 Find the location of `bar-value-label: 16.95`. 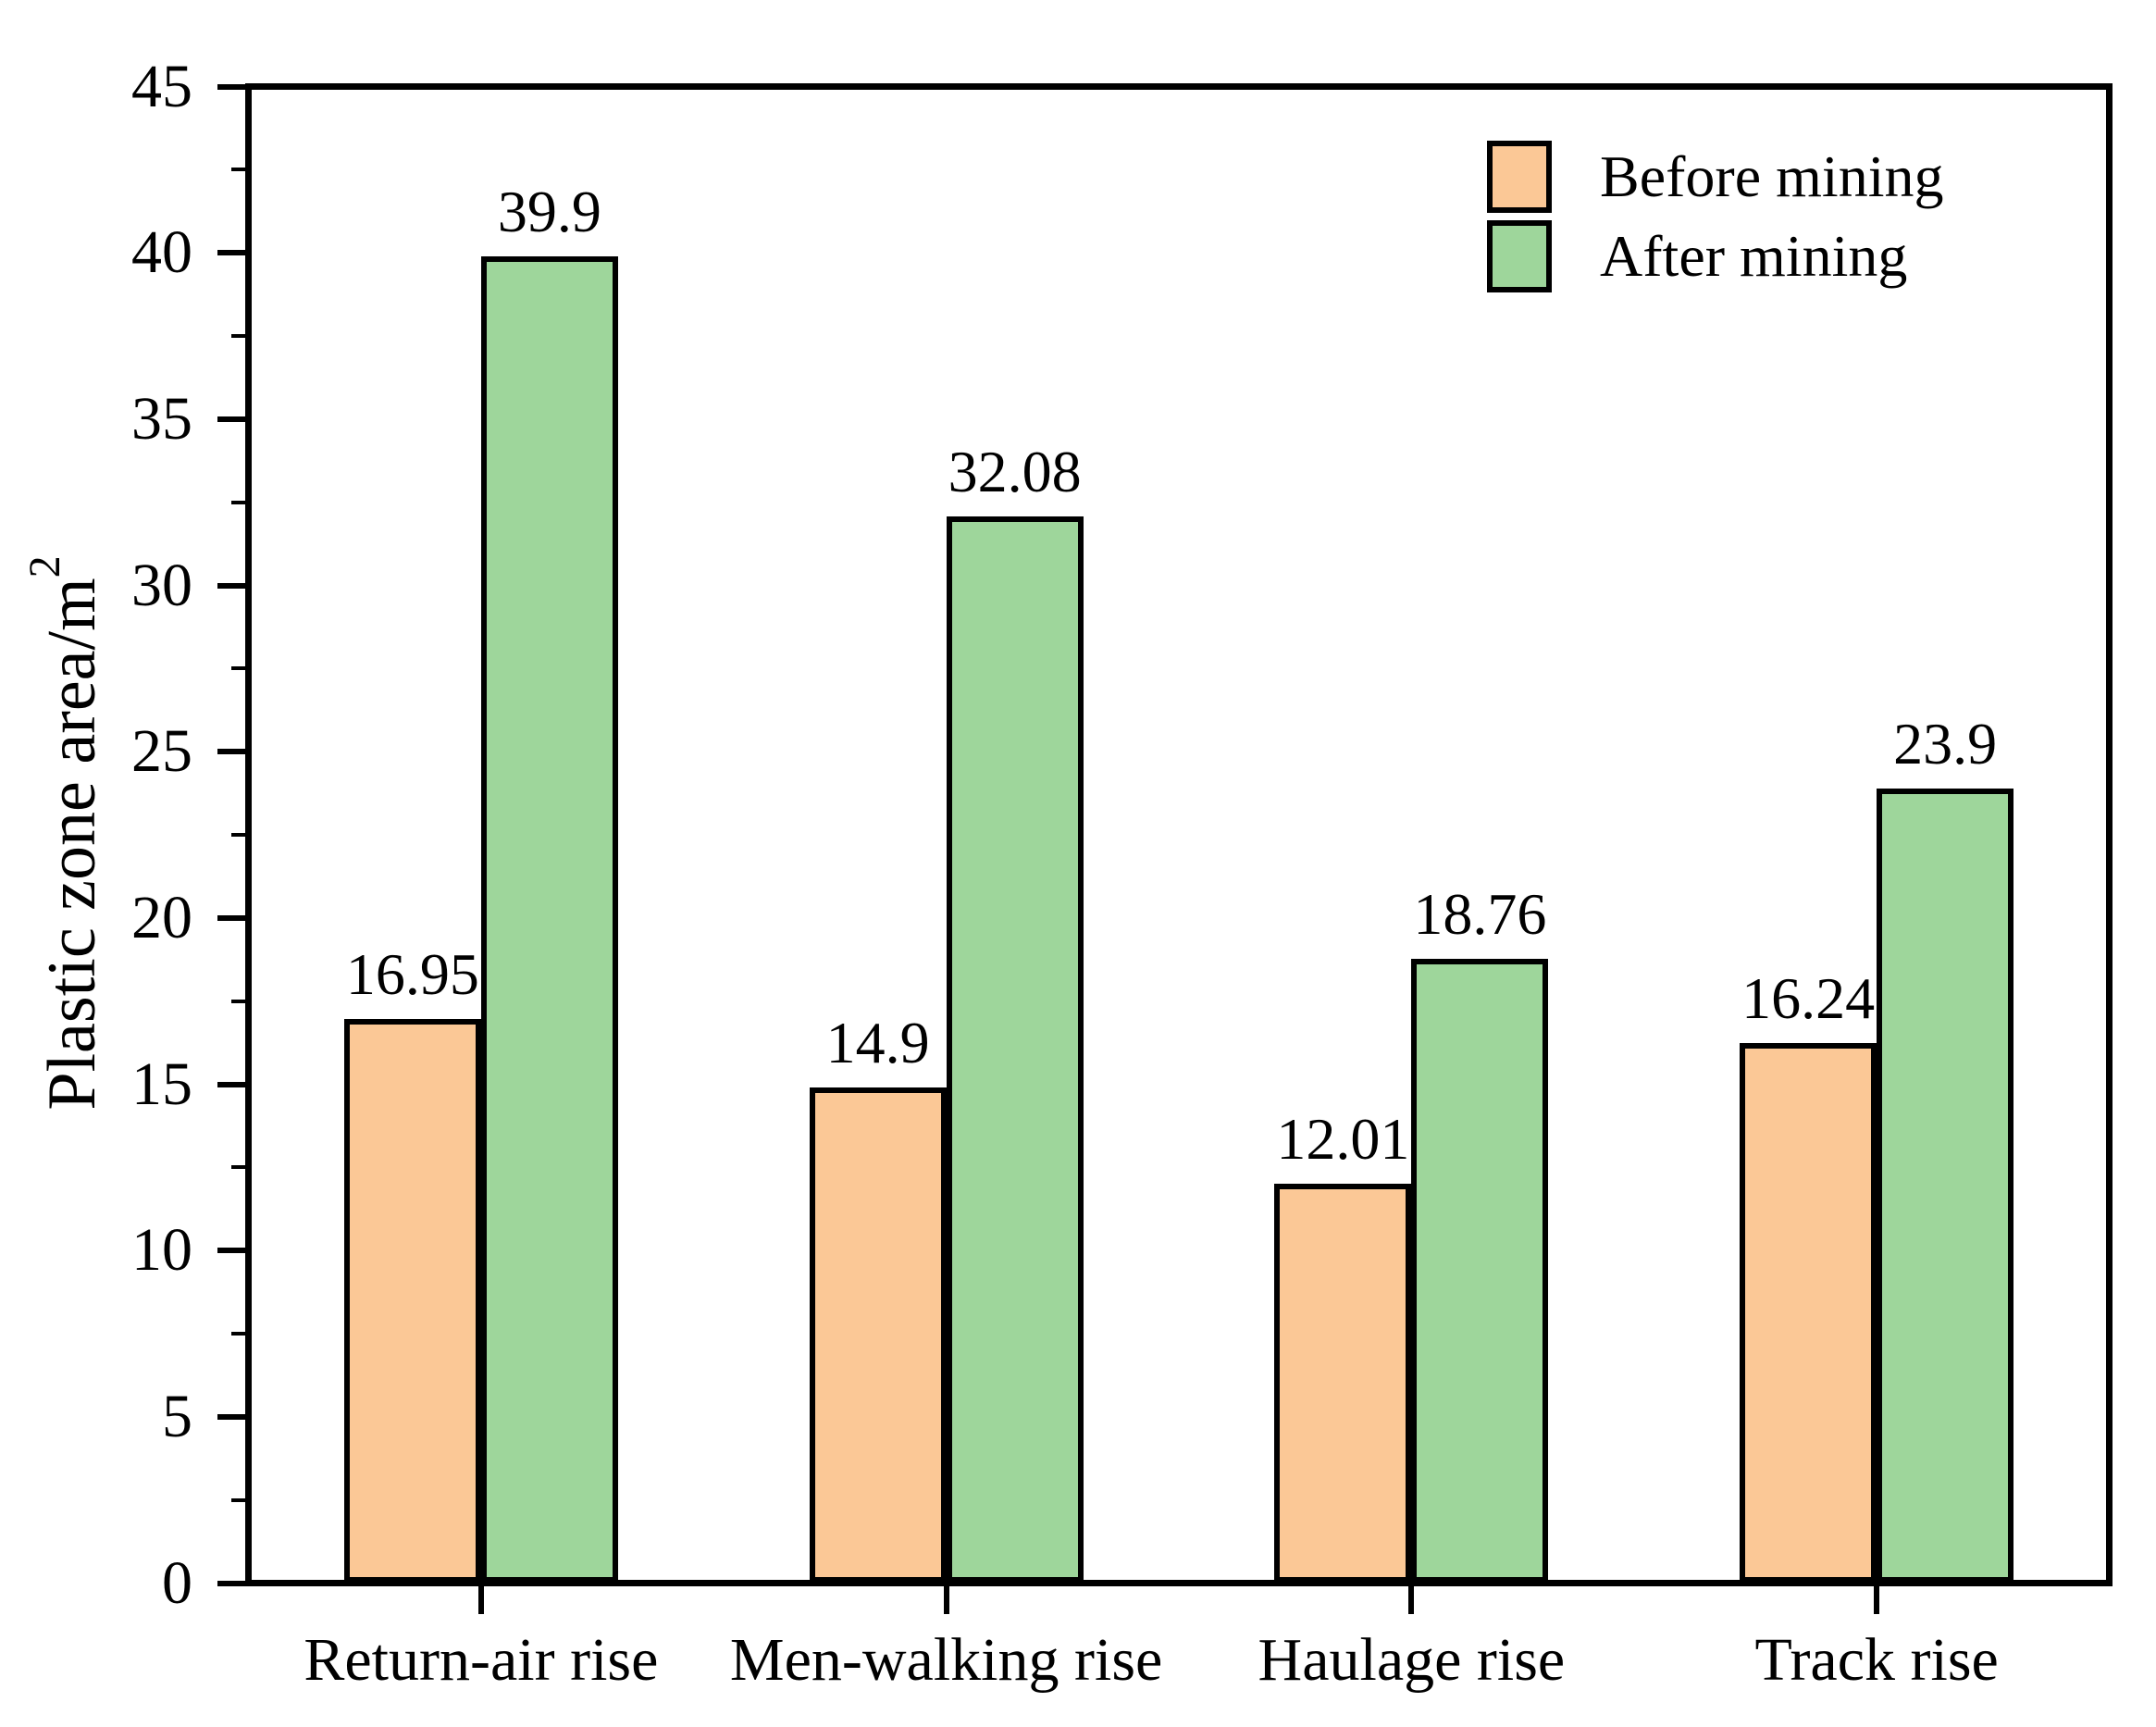

bar-value-label: 16.95 is located at coordinates (412, 974).